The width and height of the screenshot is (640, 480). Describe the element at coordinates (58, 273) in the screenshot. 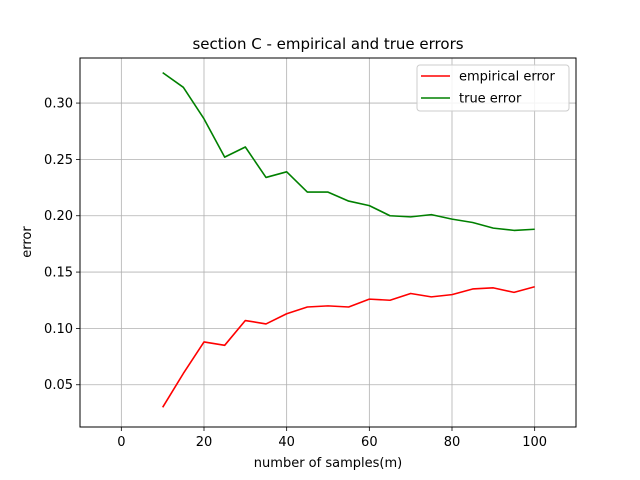

I see `y-tick-label: 0.15` at that location.